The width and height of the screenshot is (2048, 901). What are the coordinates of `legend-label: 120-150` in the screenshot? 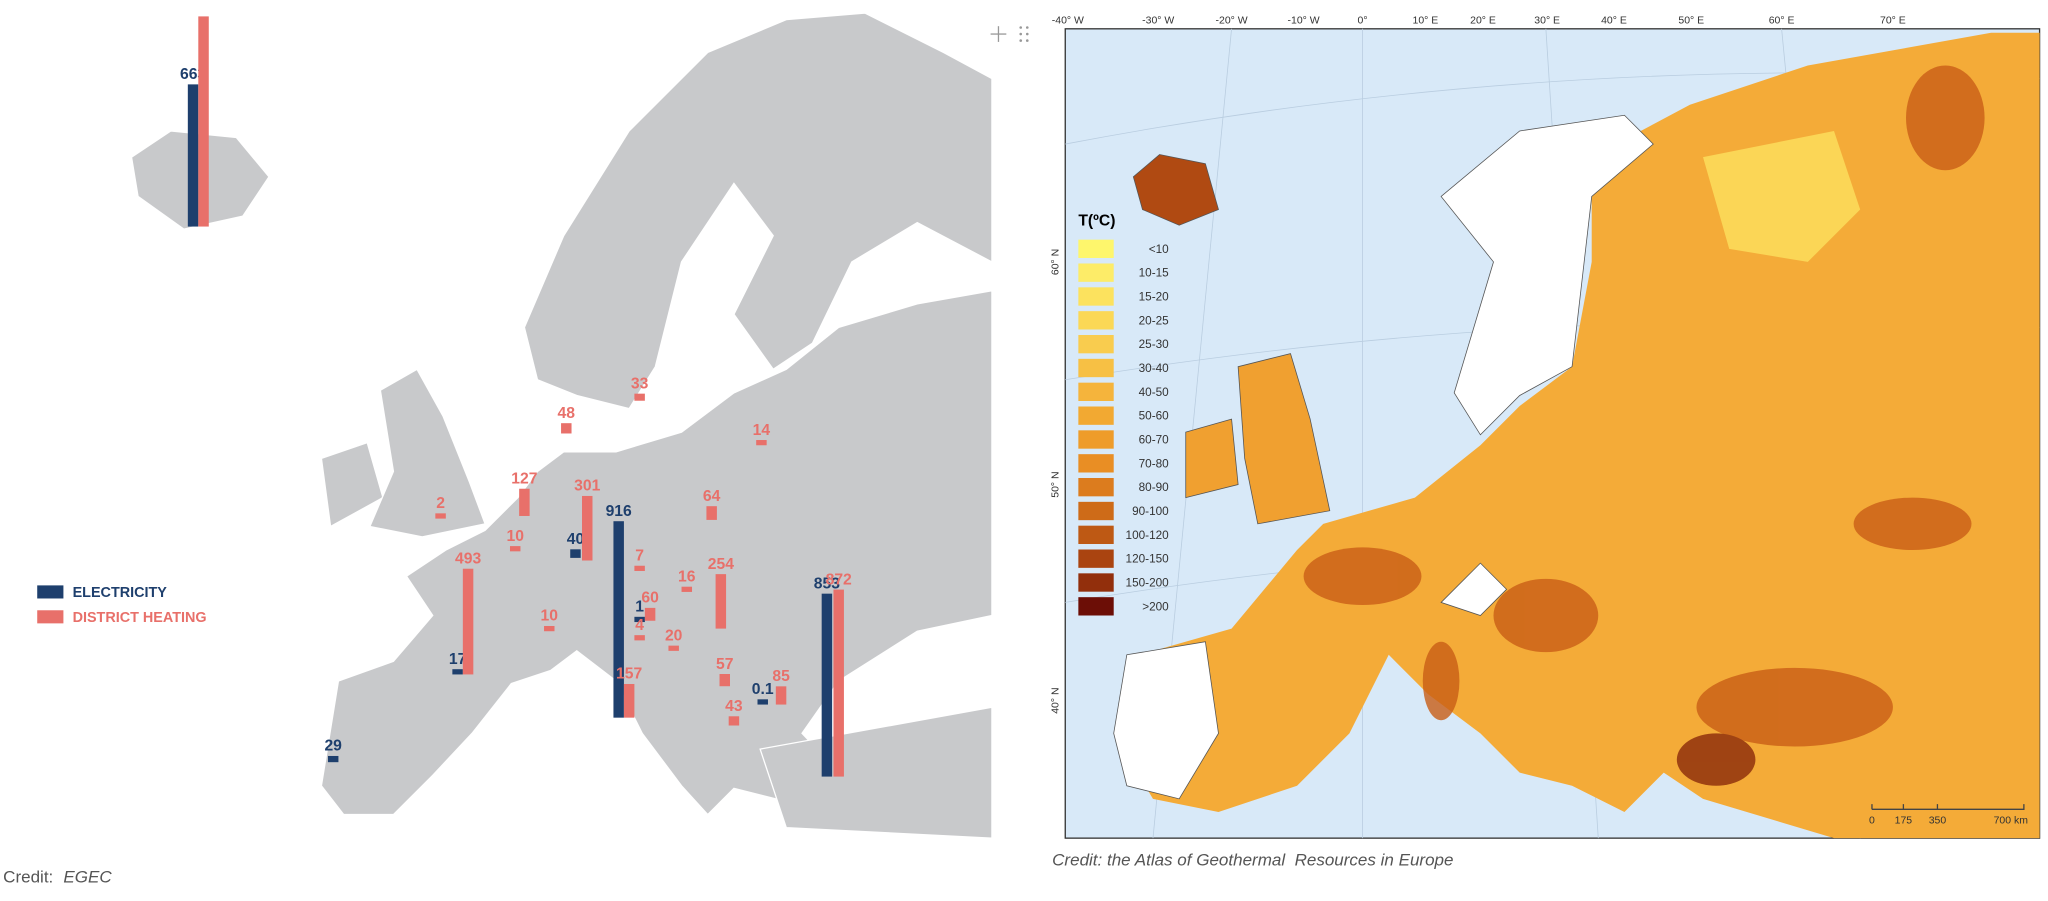 It's located at (1148, 559).